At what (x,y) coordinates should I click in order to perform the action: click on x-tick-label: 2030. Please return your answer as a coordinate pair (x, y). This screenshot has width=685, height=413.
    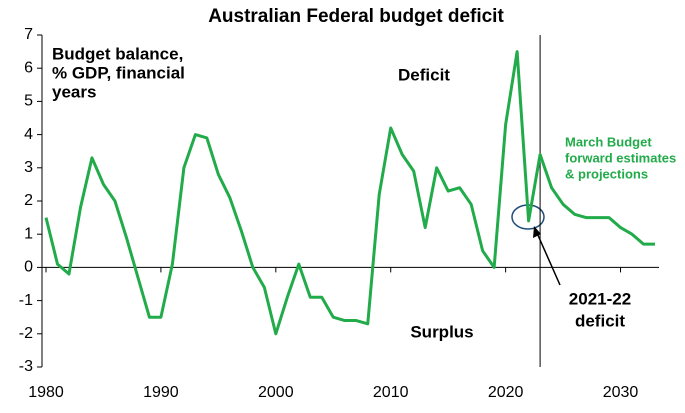
    Looking at the image, I should click on (621, 392).